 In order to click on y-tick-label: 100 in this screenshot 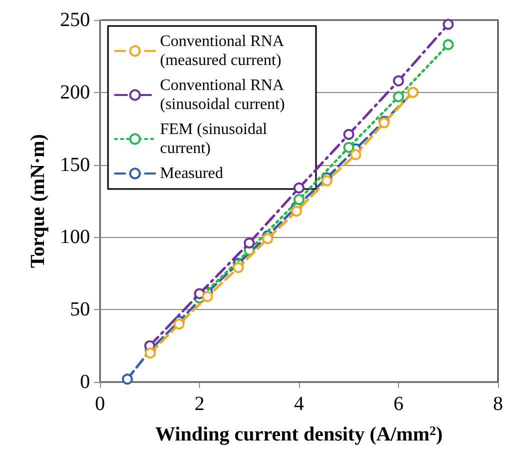, I will do `click(75, 237)`.